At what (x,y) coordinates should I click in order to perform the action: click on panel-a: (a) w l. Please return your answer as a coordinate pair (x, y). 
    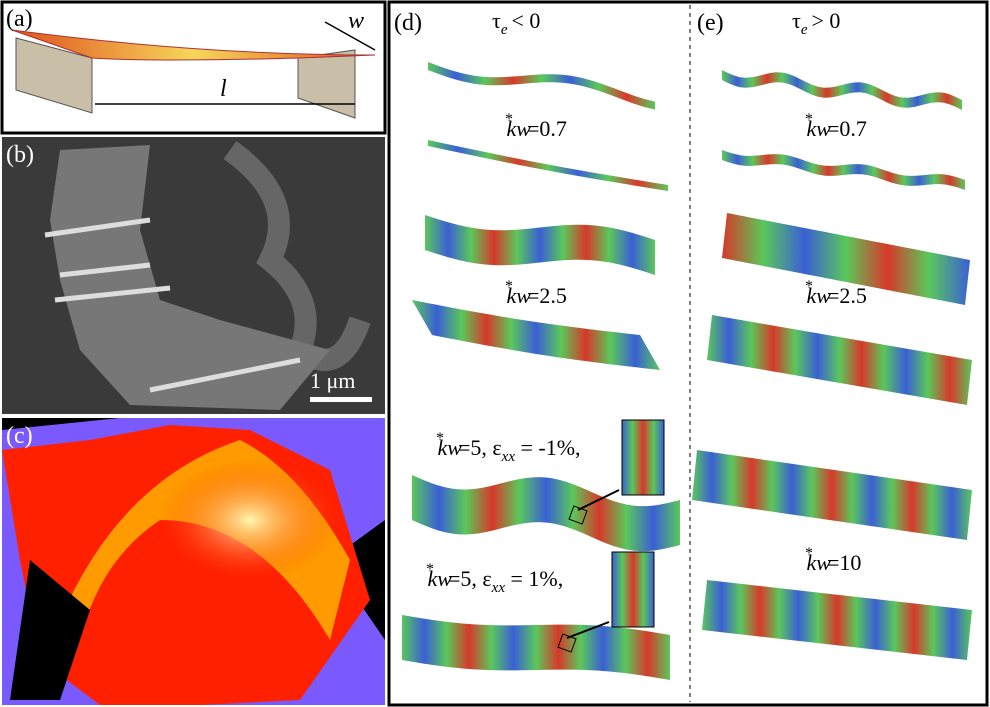
    Looking at the image, I should click on (193, 67).